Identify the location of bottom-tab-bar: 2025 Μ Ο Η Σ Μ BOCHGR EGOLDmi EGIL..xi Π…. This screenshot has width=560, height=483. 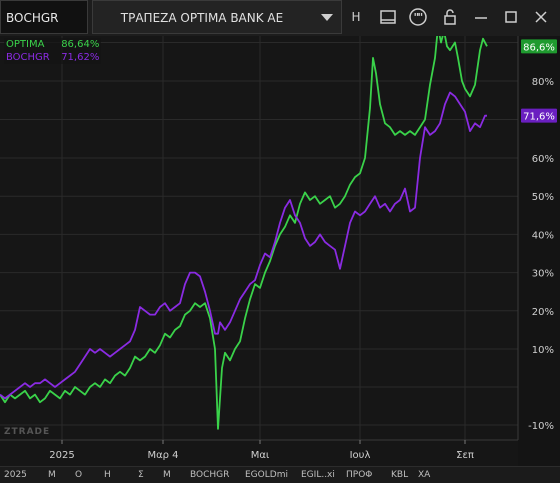
(280, 474).